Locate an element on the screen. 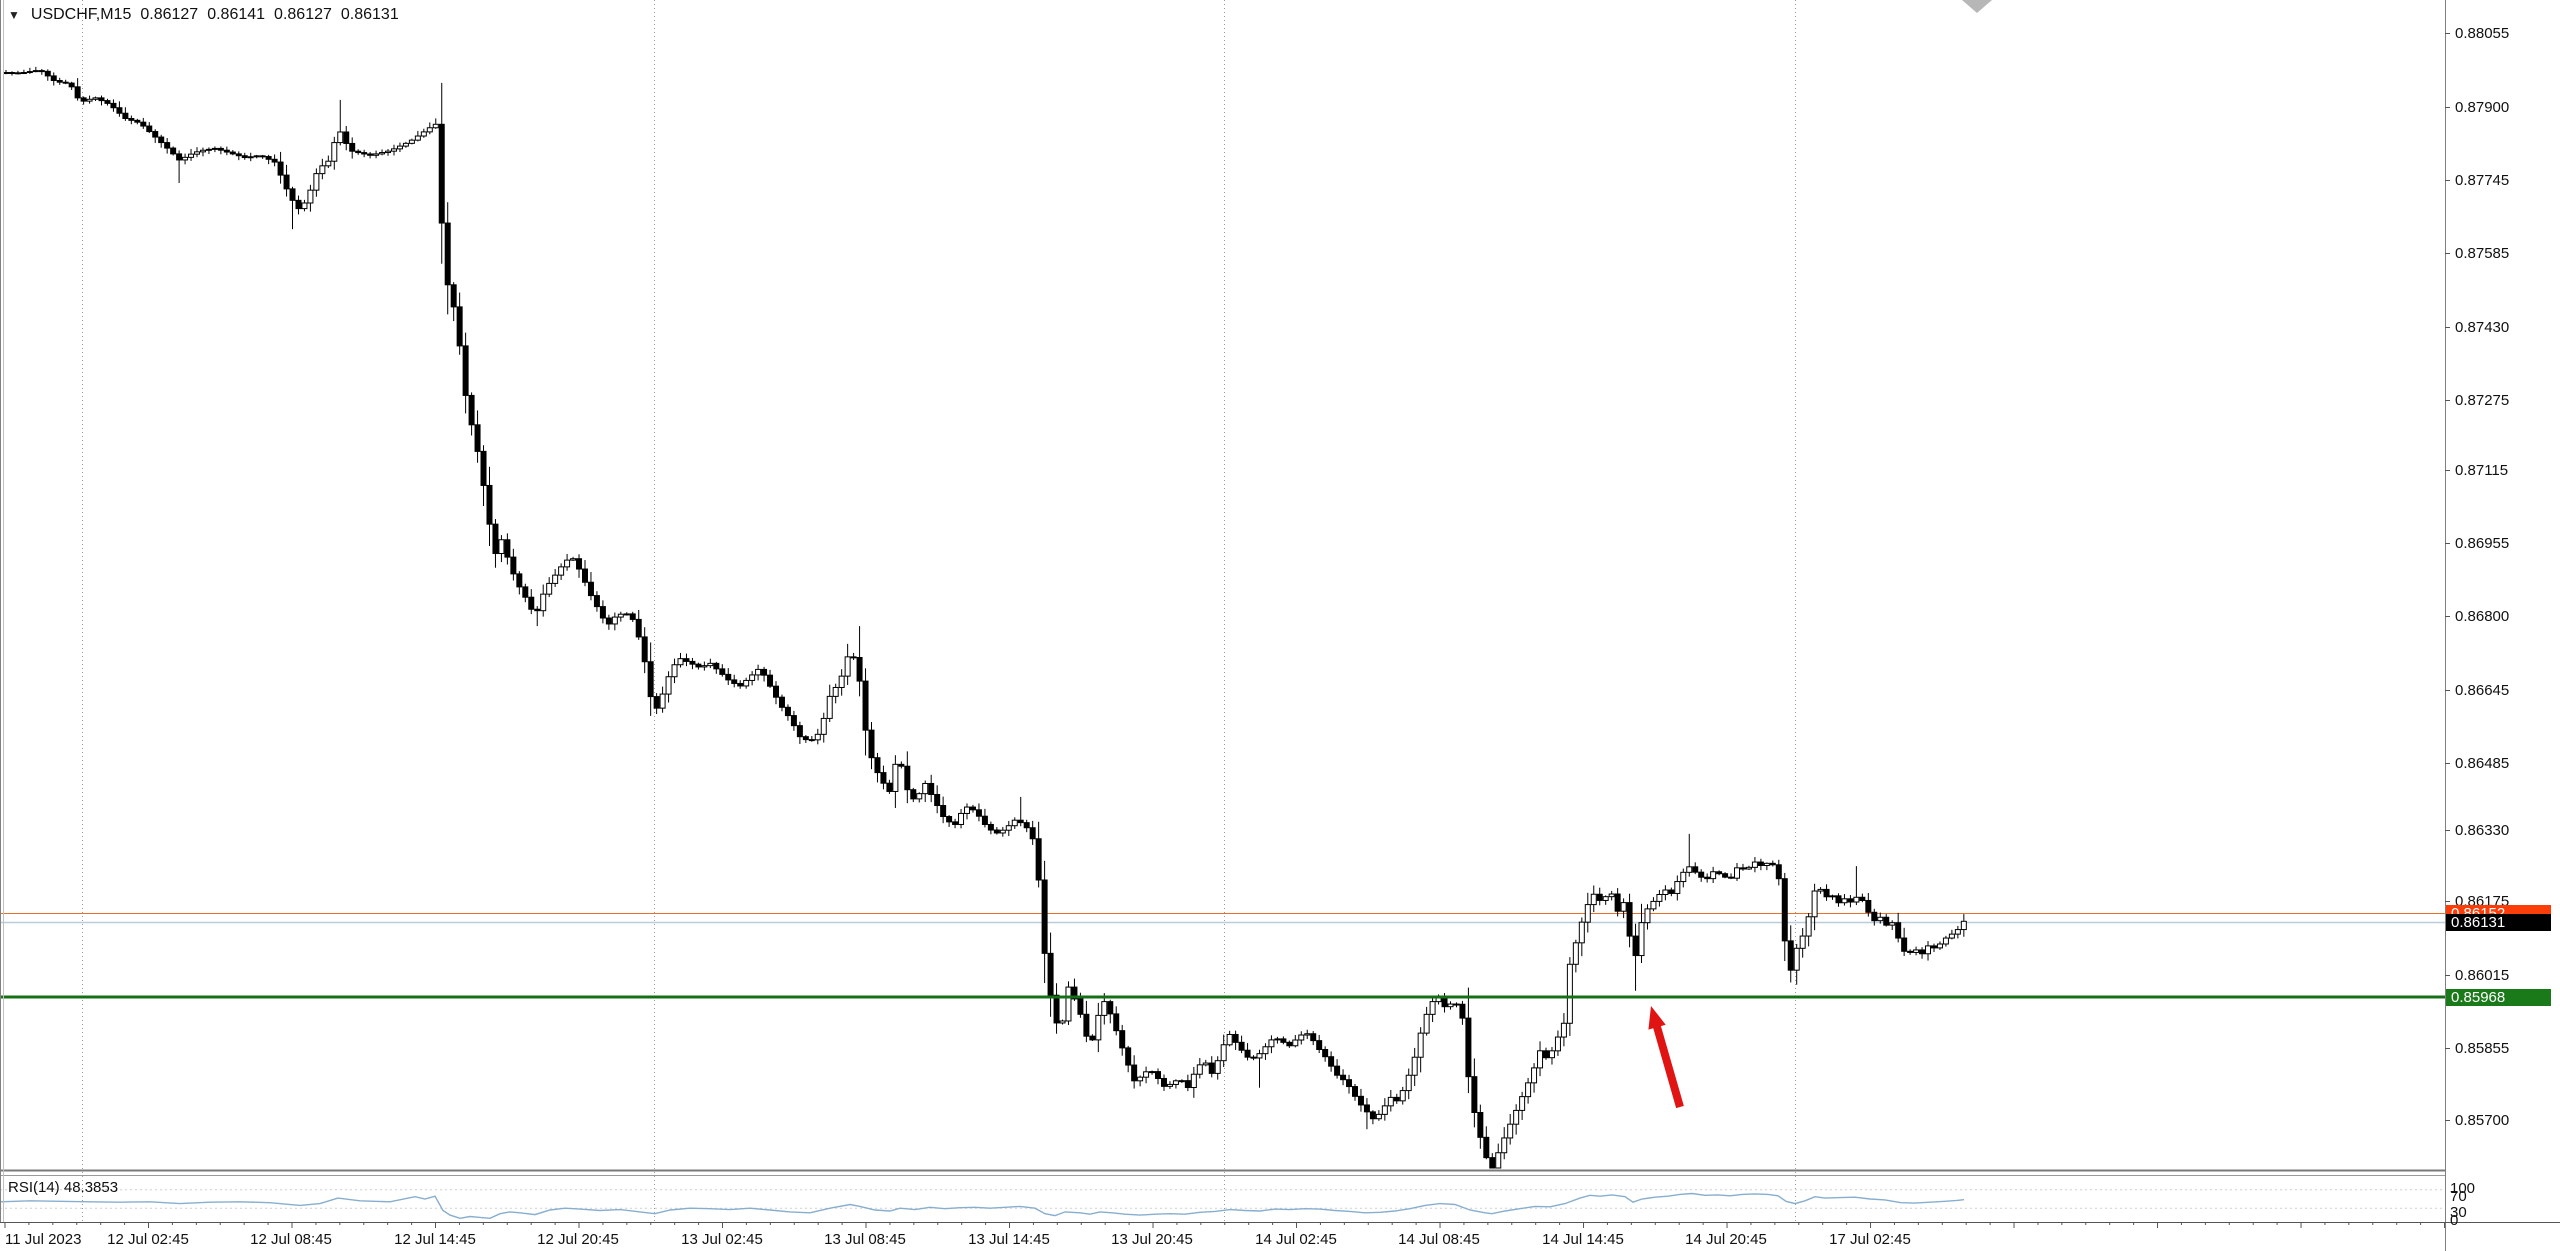 This screenshot has width=2560, height=1251. symbol-timeframe-label: USDCHF,M15 is located at coordinates (81, 14).